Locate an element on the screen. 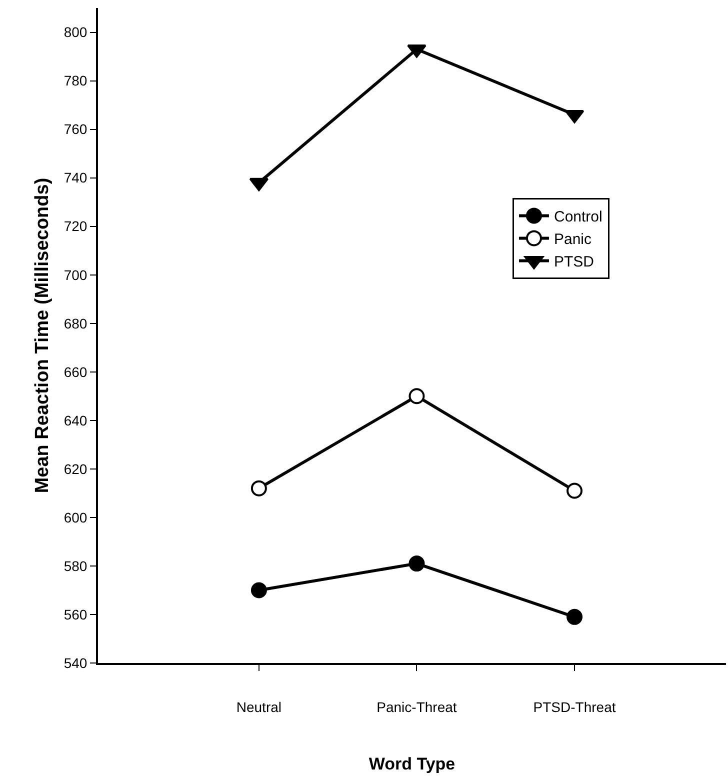 This screenshot has width=728, height=779. y-tick-label: 620 is located at coordinates (76, 468).